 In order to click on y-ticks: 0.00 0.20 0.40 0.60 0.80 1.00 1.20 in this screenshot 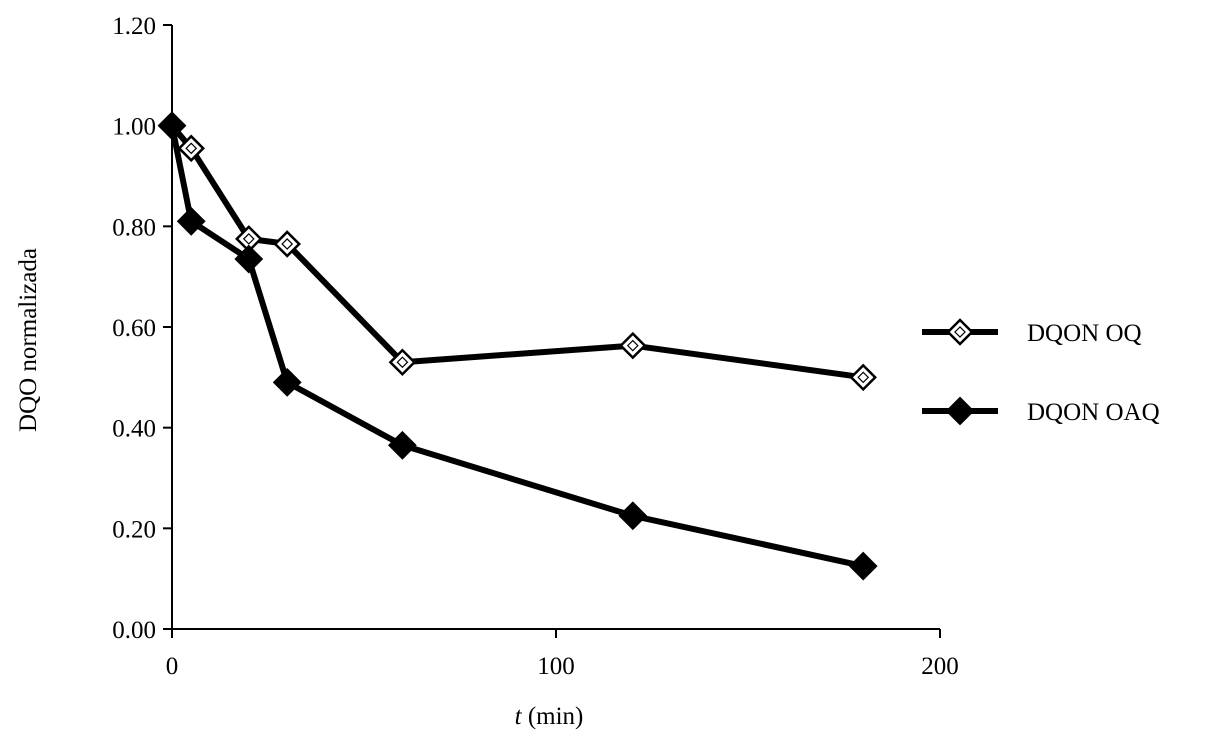, I will do `click(142, 328)`.